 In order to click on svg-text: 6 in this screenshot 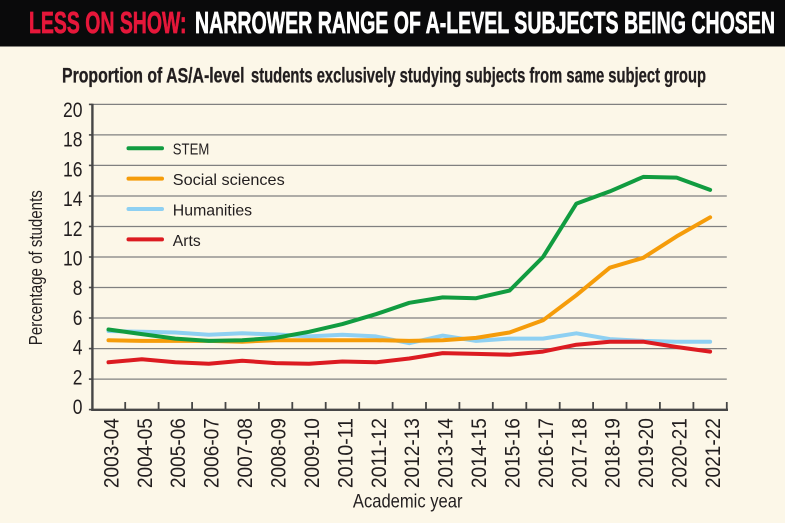, I will do `click(78, 318)`.